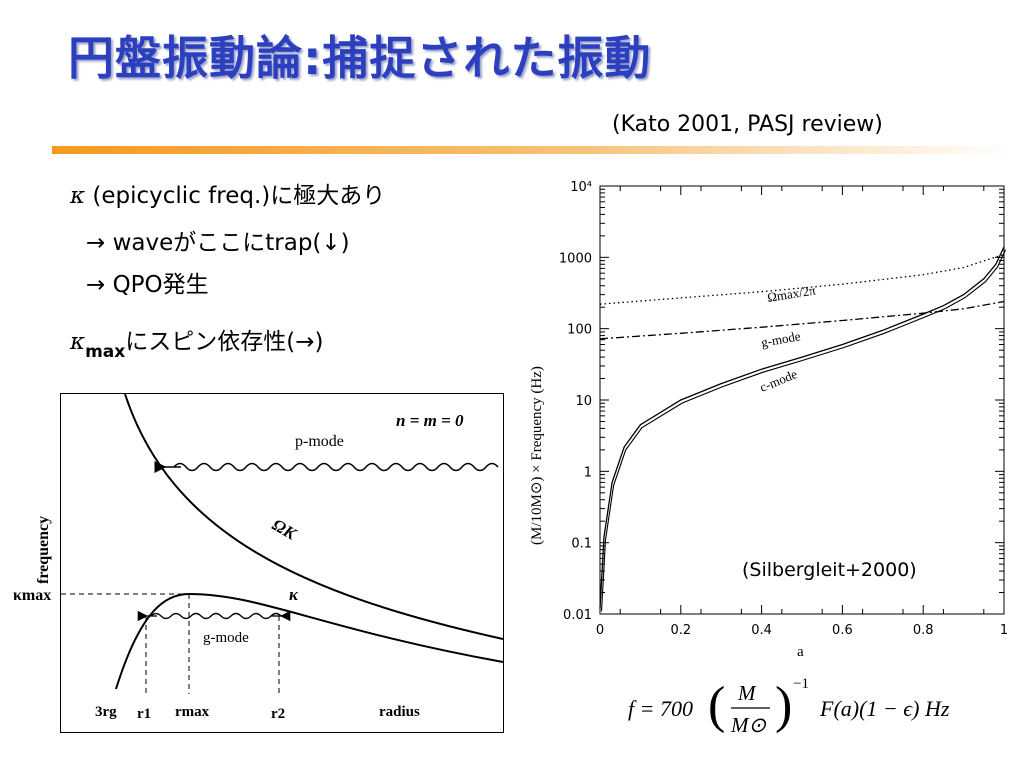 The height and width of the screenshot is (768, 1024). I want to click on bullet-qpo: → QPO発生, so click(147, 285).